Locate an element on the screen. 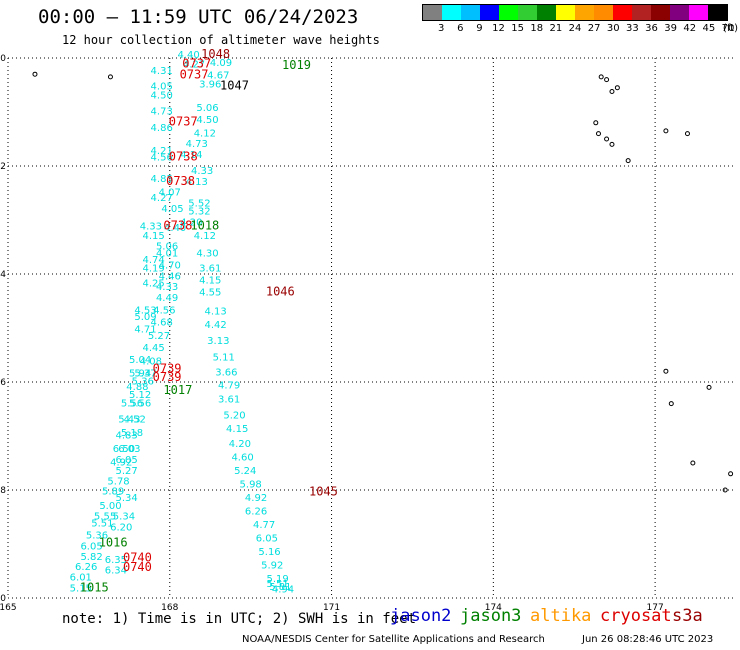  swh-value: 5.94 is located at coordinates (140, 374).